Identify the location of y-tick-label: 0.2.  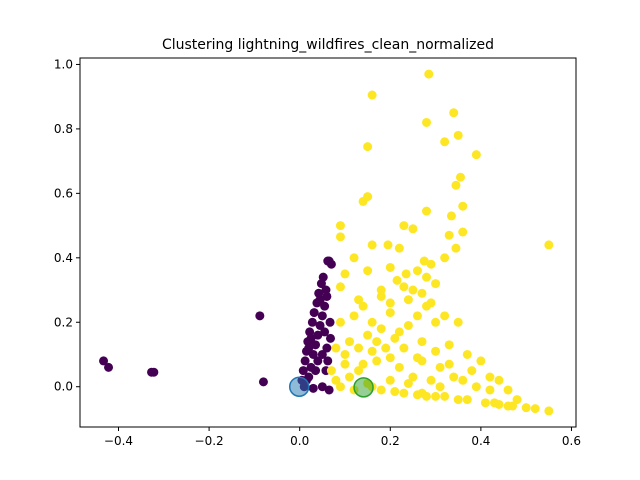
(63, 322).